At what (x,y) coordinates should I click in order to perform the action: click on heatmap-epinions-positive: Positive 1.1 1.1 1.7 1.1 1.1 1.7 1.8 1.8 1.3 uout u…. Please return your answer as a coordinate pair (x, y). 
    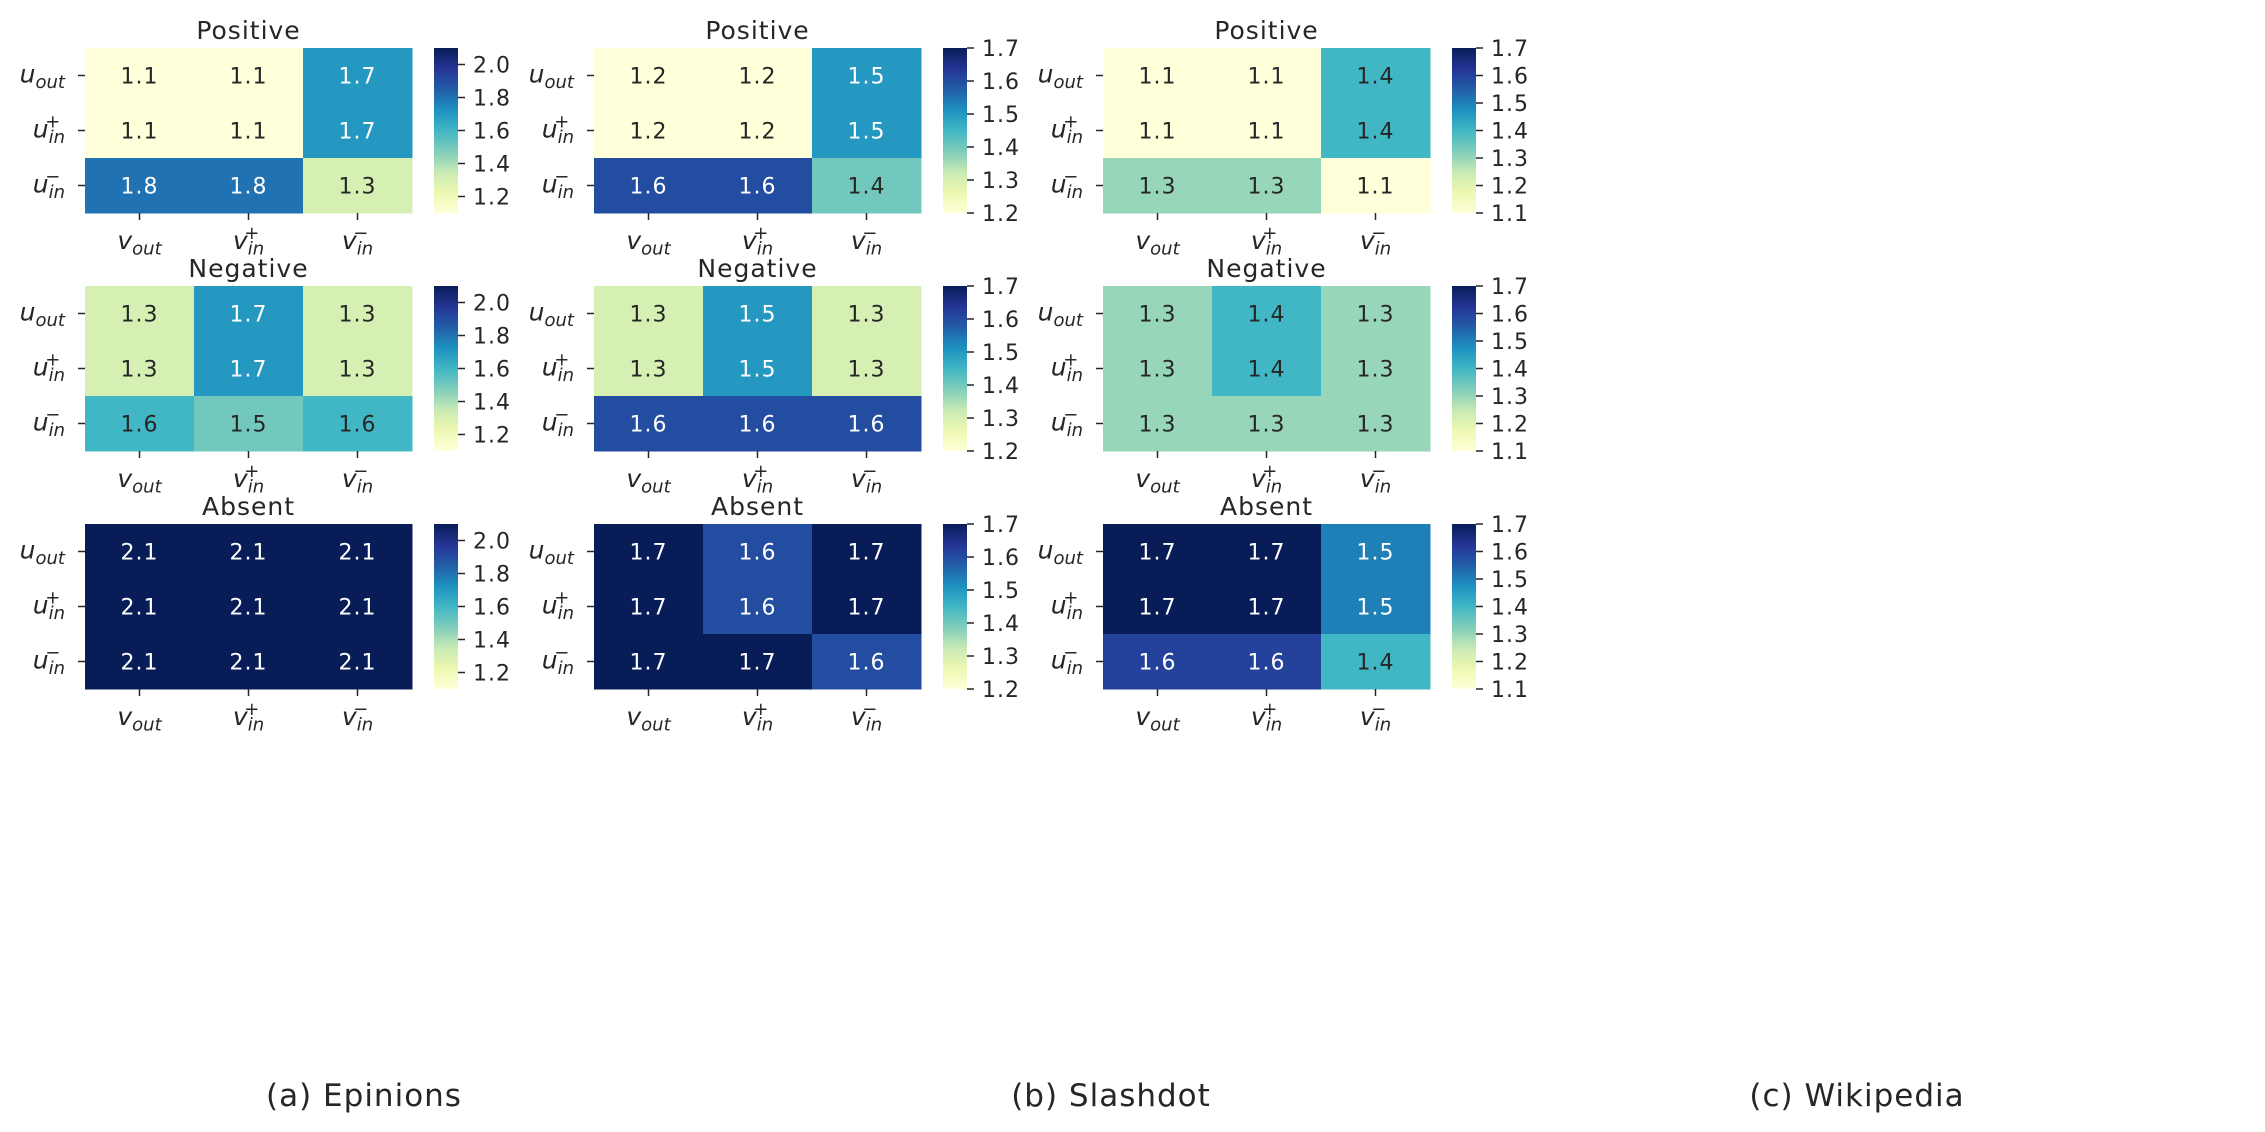
    Looking at the image, I should click on (265, 138).